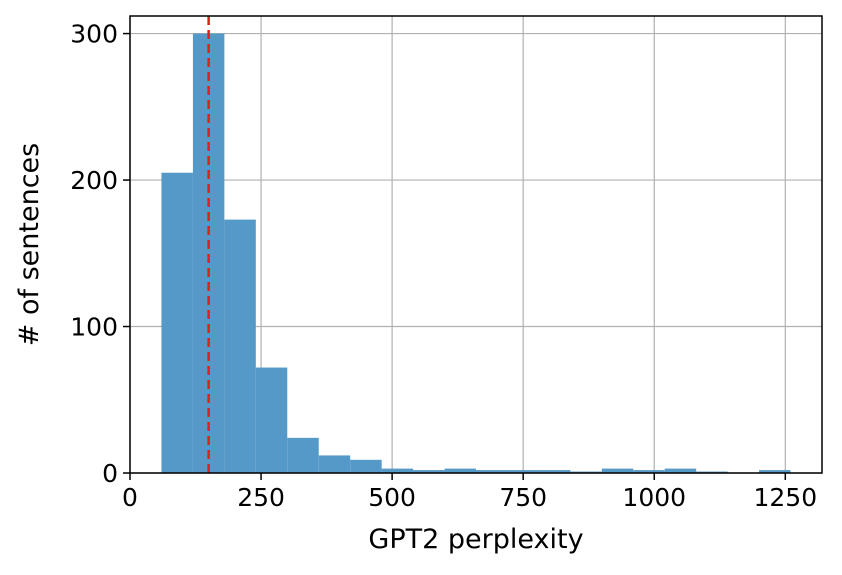 The height and width of the screenshot is (575, 842). What do you see at coordinates (392, 497) in the screenshot?
I see `x-tick-label: 500` at bounding box center [392, 497].